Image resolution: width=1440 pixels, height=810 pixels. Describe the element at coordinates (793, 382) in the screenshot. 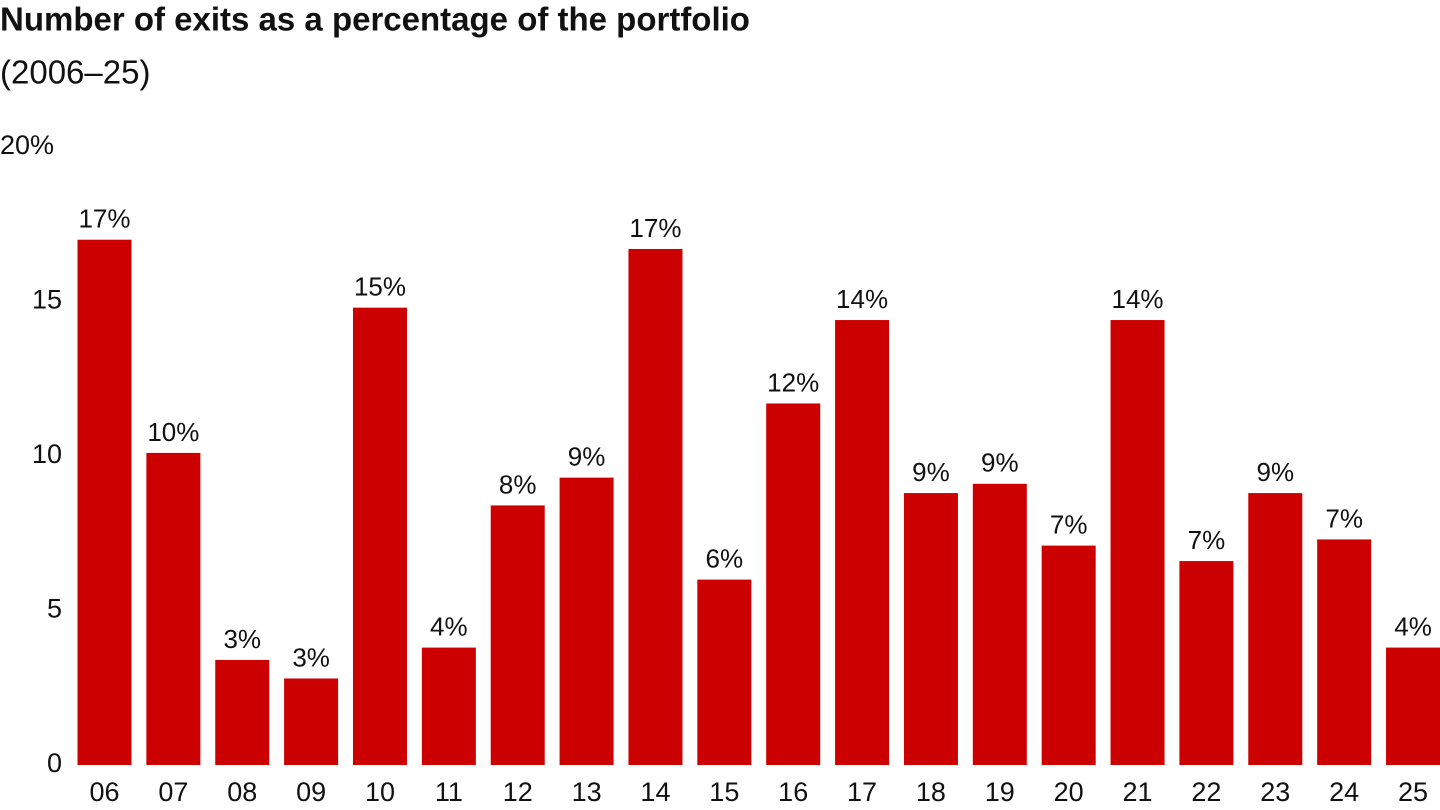

I see `value-label: 12%` at that location.